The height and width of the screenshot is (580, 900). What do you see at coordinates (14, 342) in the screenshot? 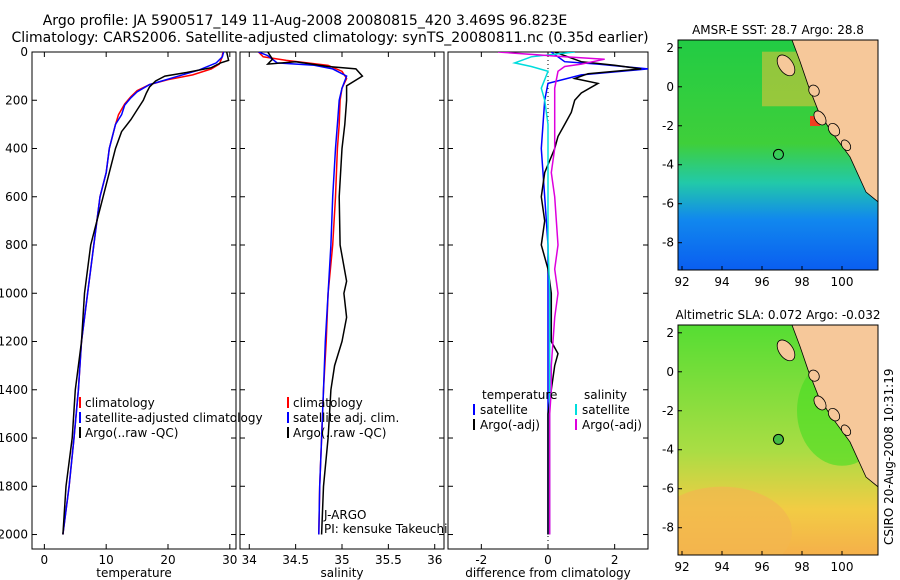
I see `y-tick-label: 1200` at bounding box center [14, 342].